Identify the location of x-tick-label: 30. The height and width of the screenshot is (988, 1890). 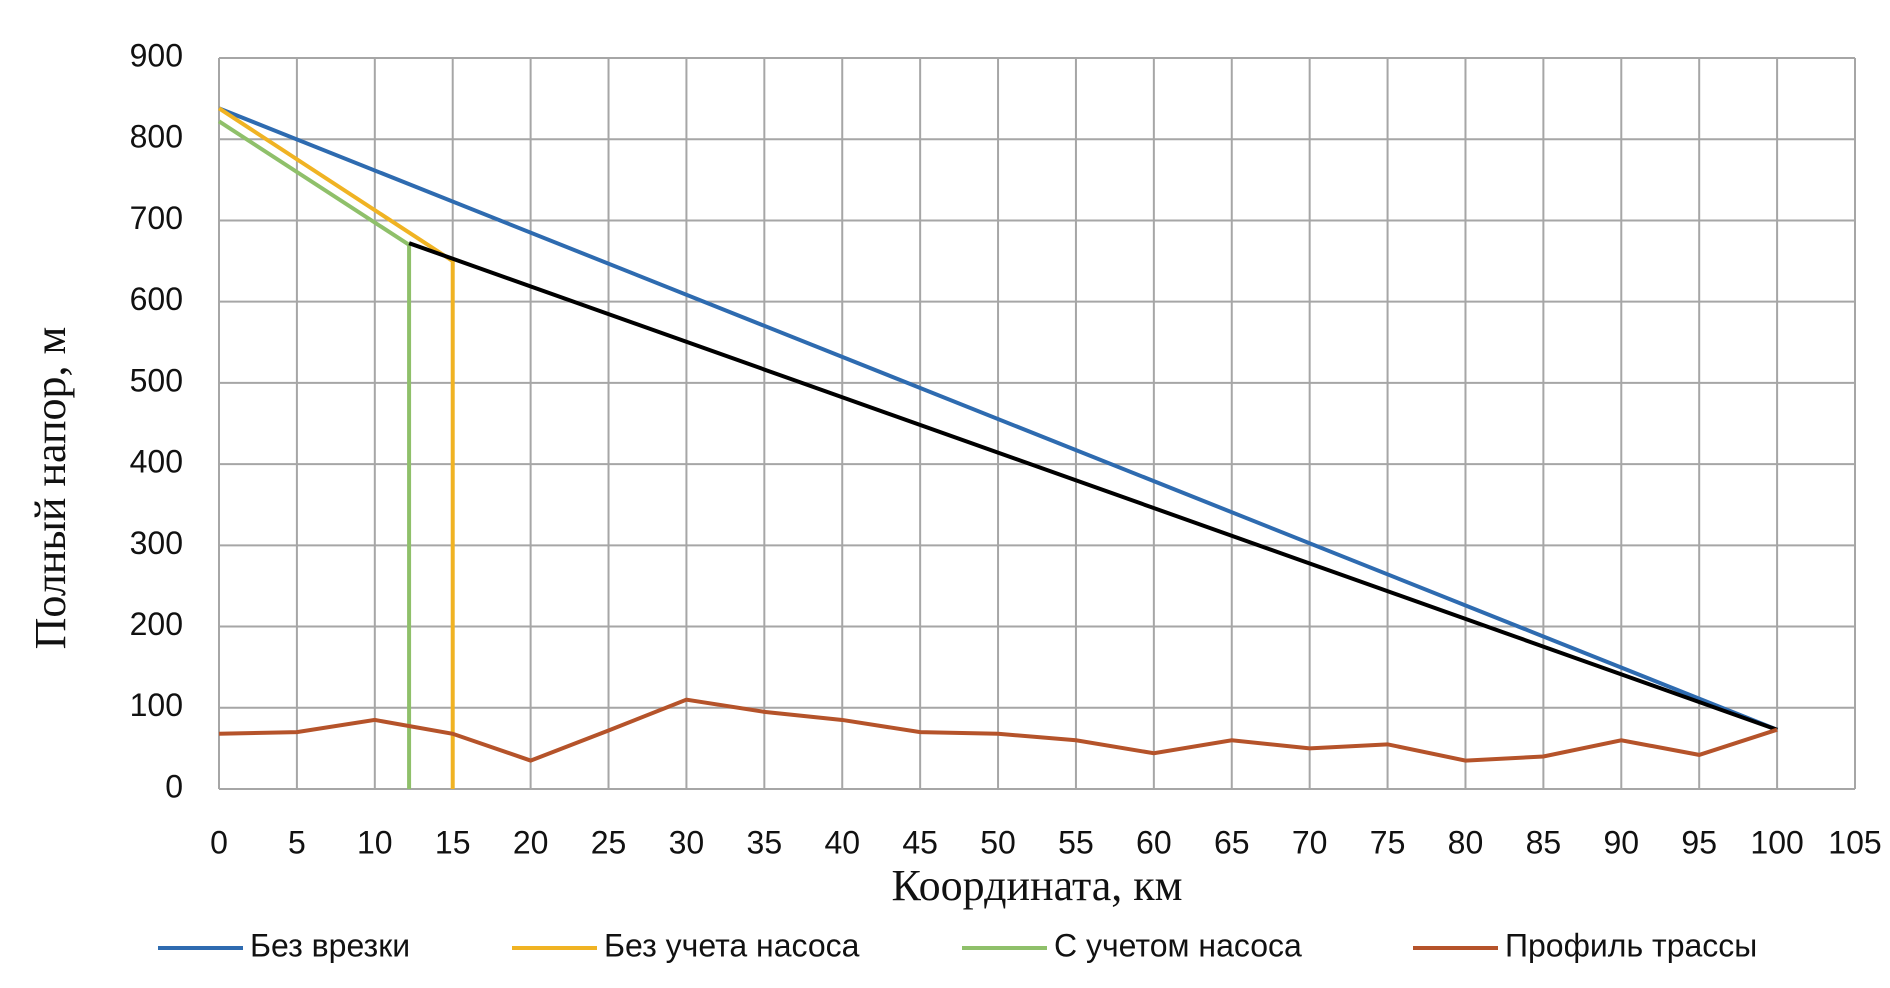
(687, 842).